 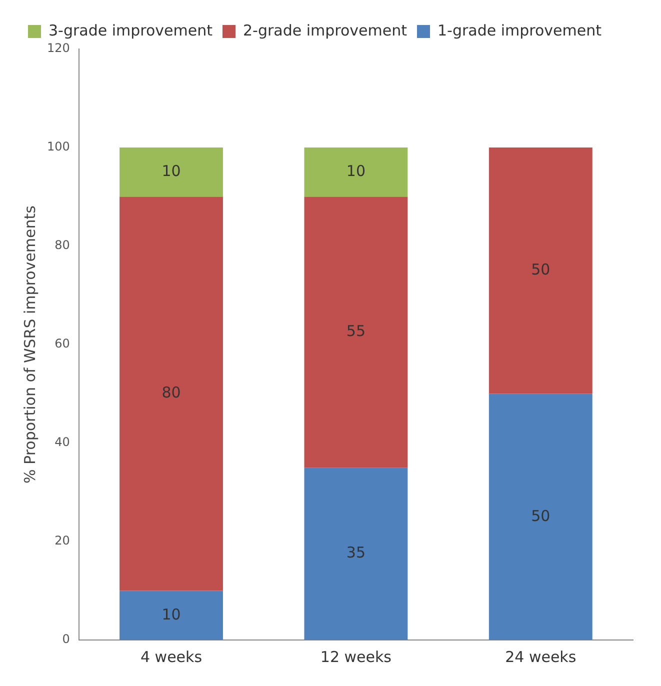 I want to click on x-tick-label: 4 weeks, so click(x=171, y=657).